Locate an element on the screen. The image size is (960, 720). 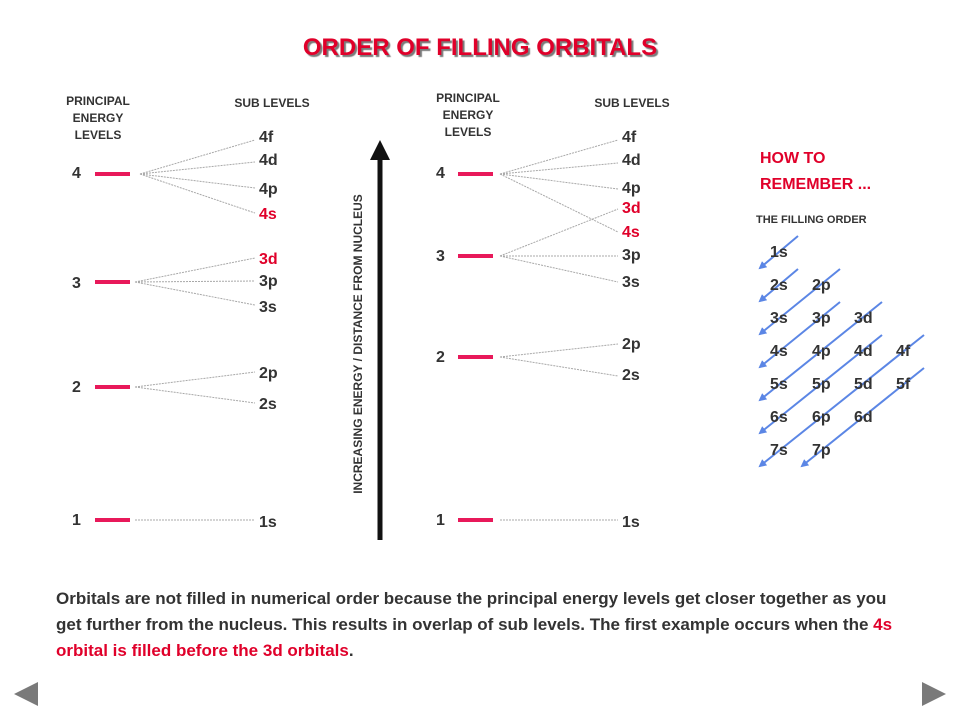
right-sublevel-1s: 1s is located at coordinates (631, 522).